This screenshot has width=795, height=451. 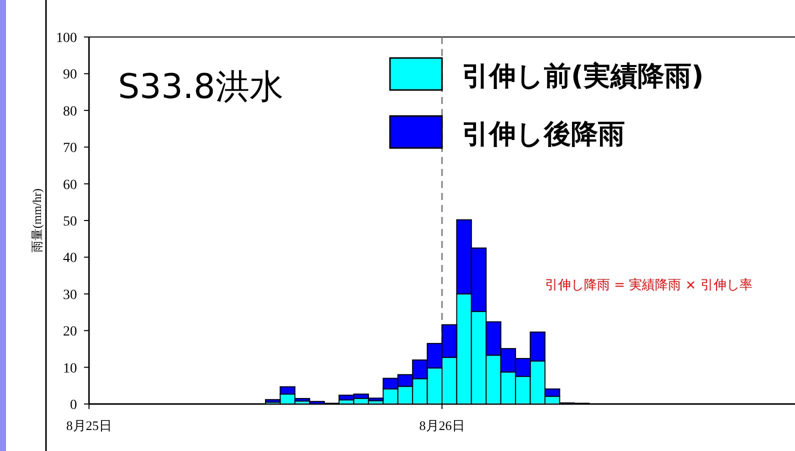 What do you see at coordinates (201, 87) in the screenshot?
I see `text: S33.8洪水` at bounding box center [201, 87].